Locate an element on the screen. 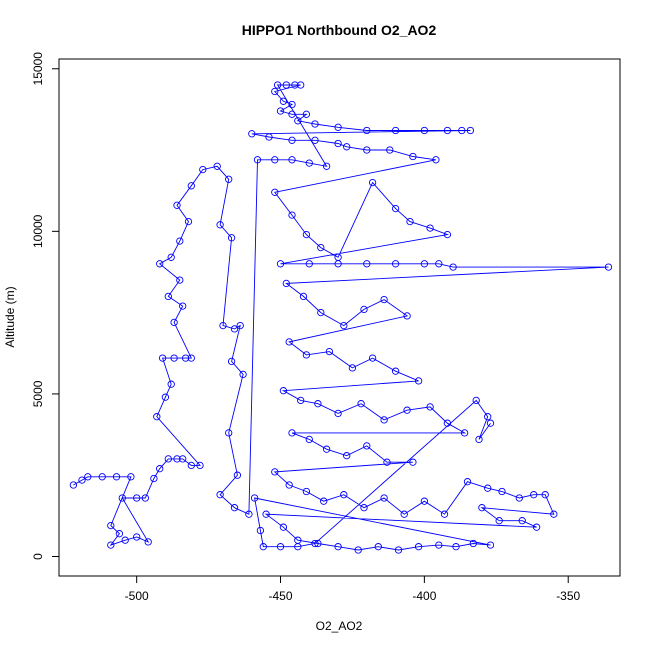  y-tick-label: 15000 is located at coordinates (38, 69).